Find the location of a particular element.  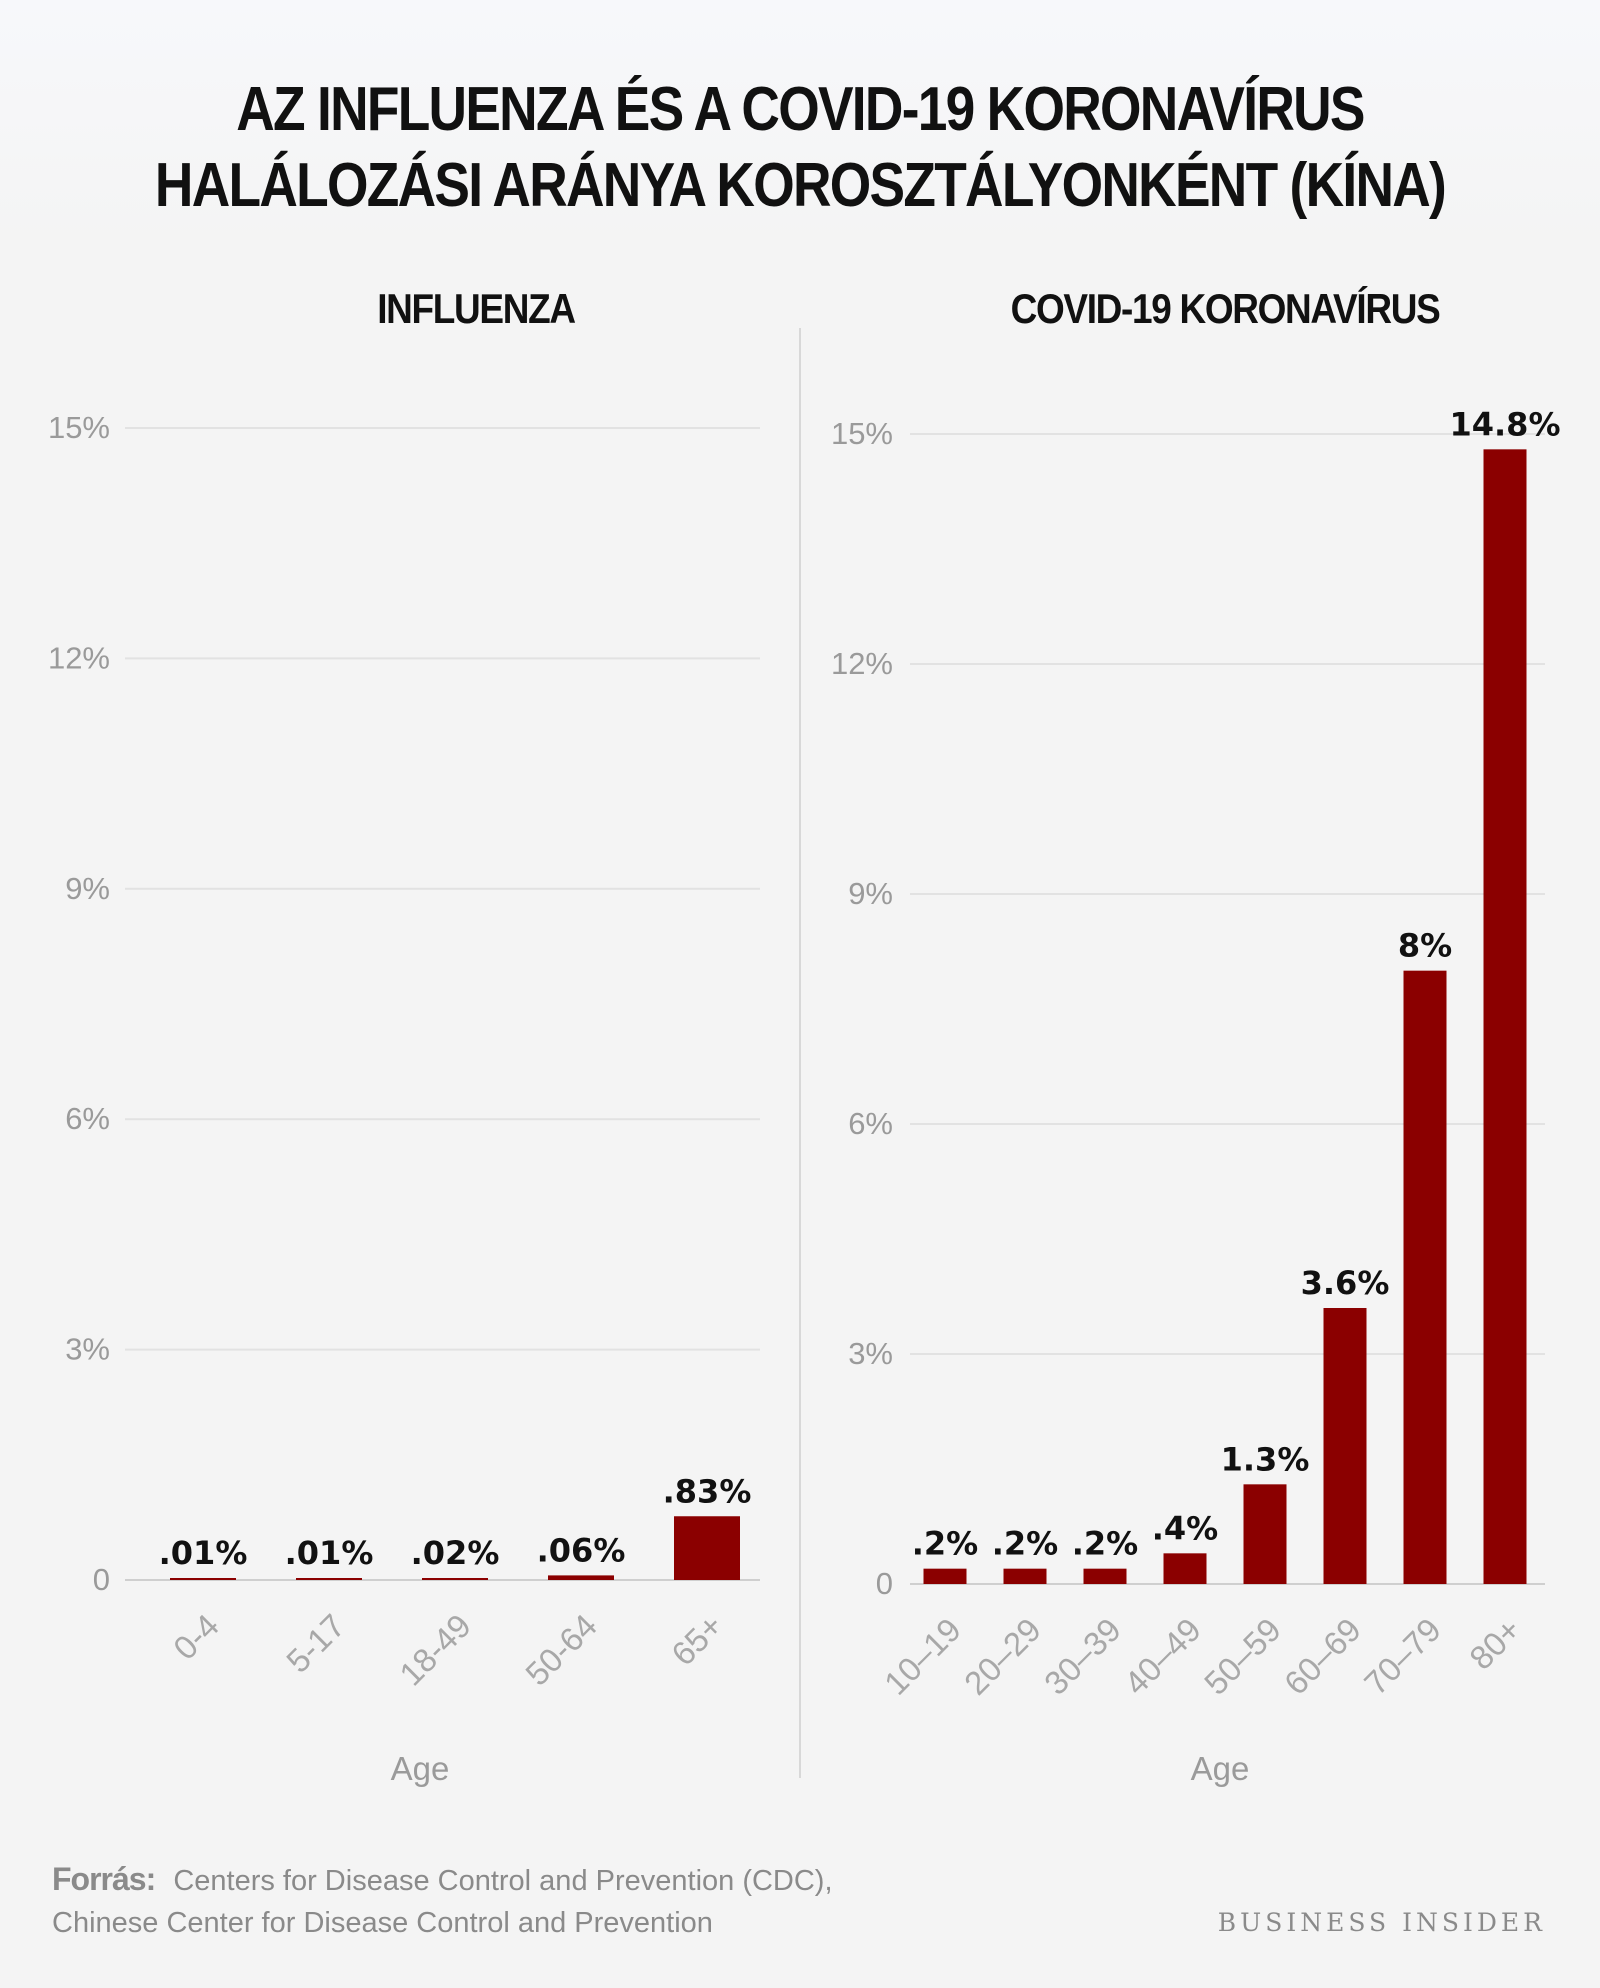

title-band is located at coordinates (800, 125).